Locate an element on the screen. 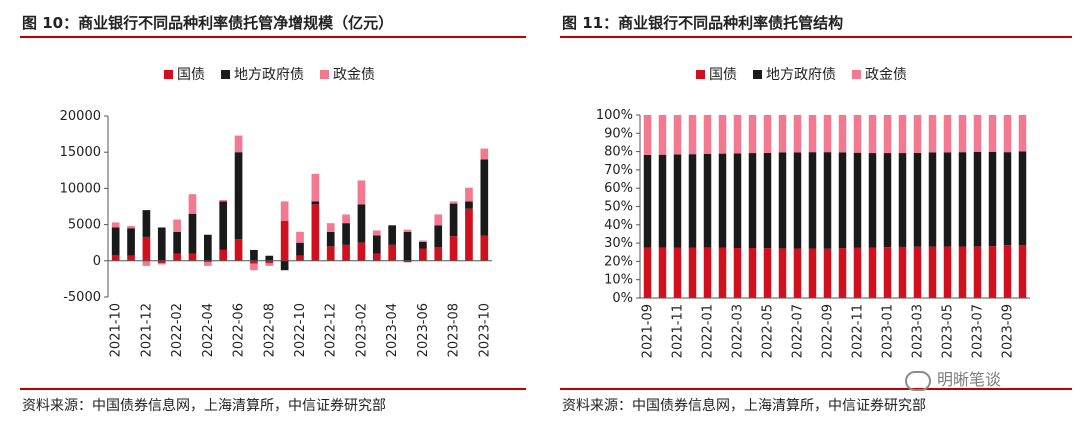 The height and width of the screenshot is (426, 1080). x-tick-label: 2021-11 is located at coordinates (678, 331).